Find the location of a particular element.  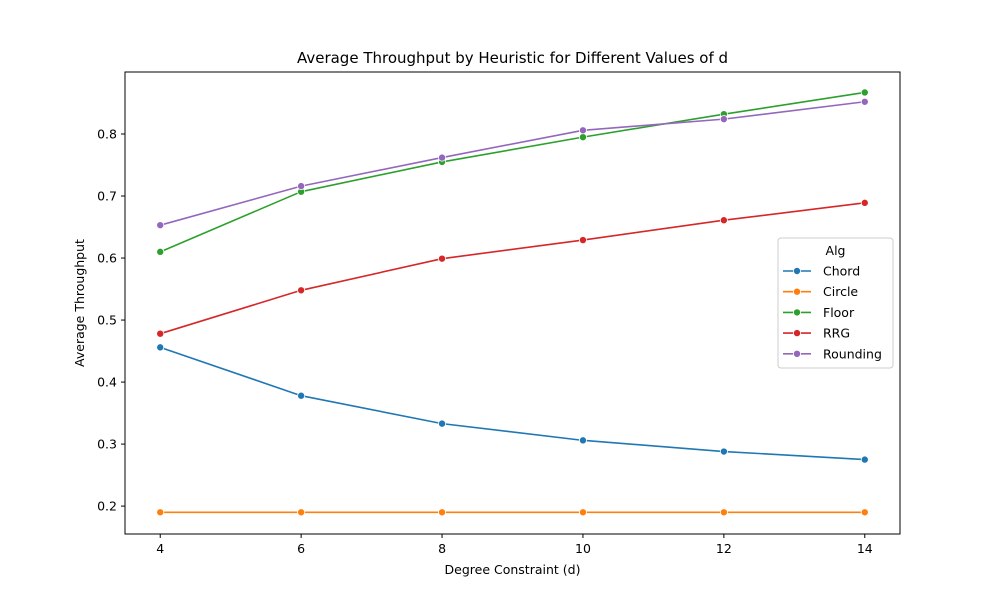

x-tick-label: 14 is located at coordinates (865, 548).